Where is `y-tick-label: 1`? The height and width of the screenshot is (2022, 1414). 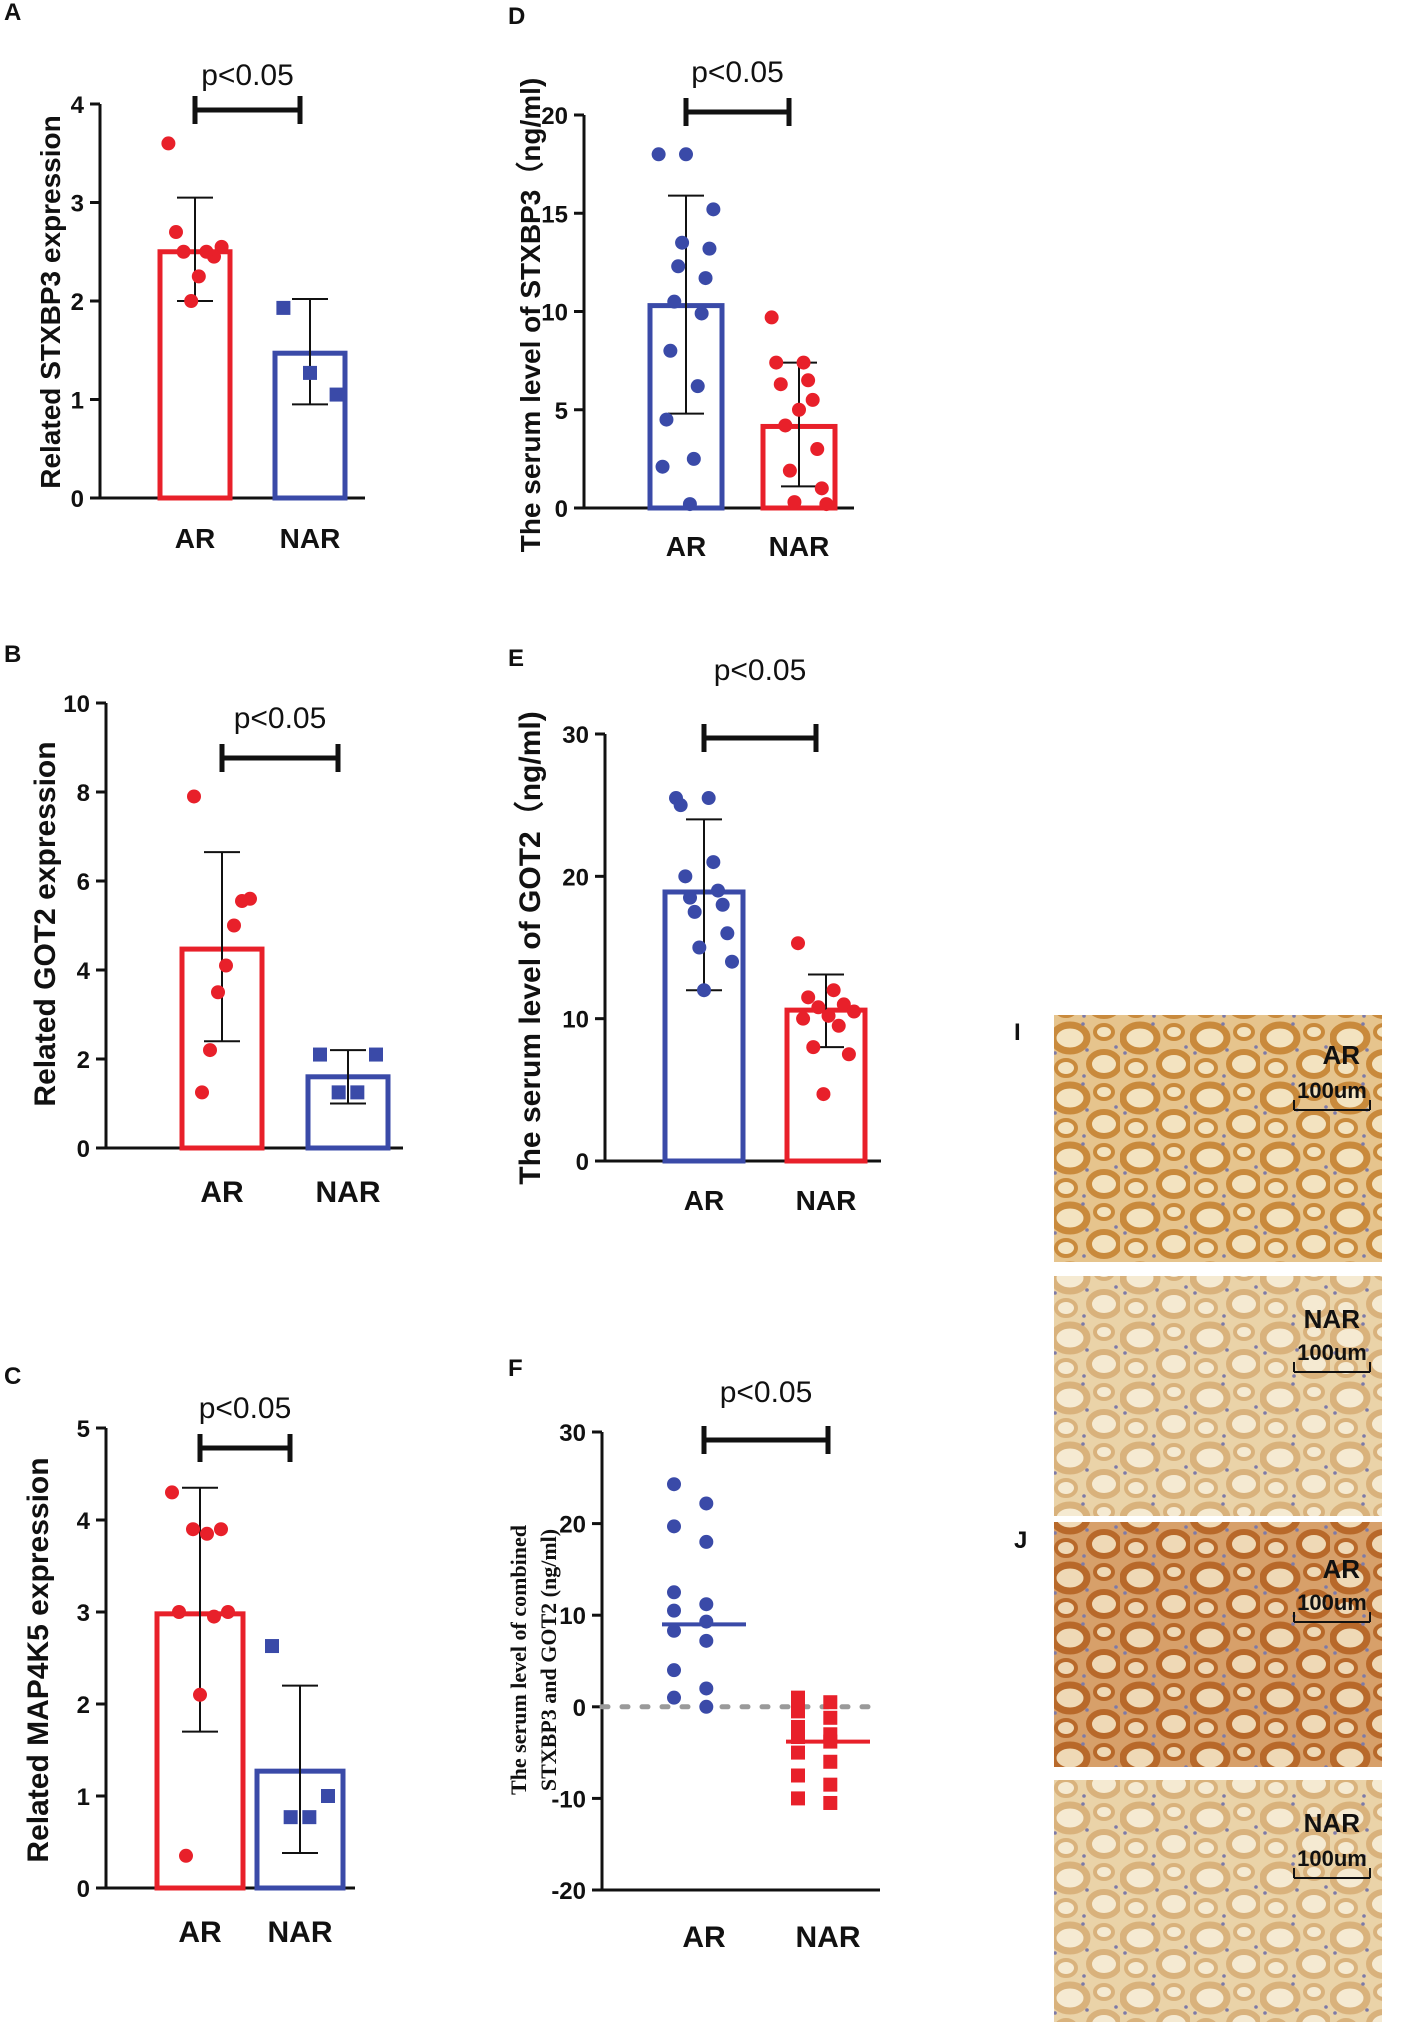 y-tick-label: 1 is located at coordinates (77, 401).